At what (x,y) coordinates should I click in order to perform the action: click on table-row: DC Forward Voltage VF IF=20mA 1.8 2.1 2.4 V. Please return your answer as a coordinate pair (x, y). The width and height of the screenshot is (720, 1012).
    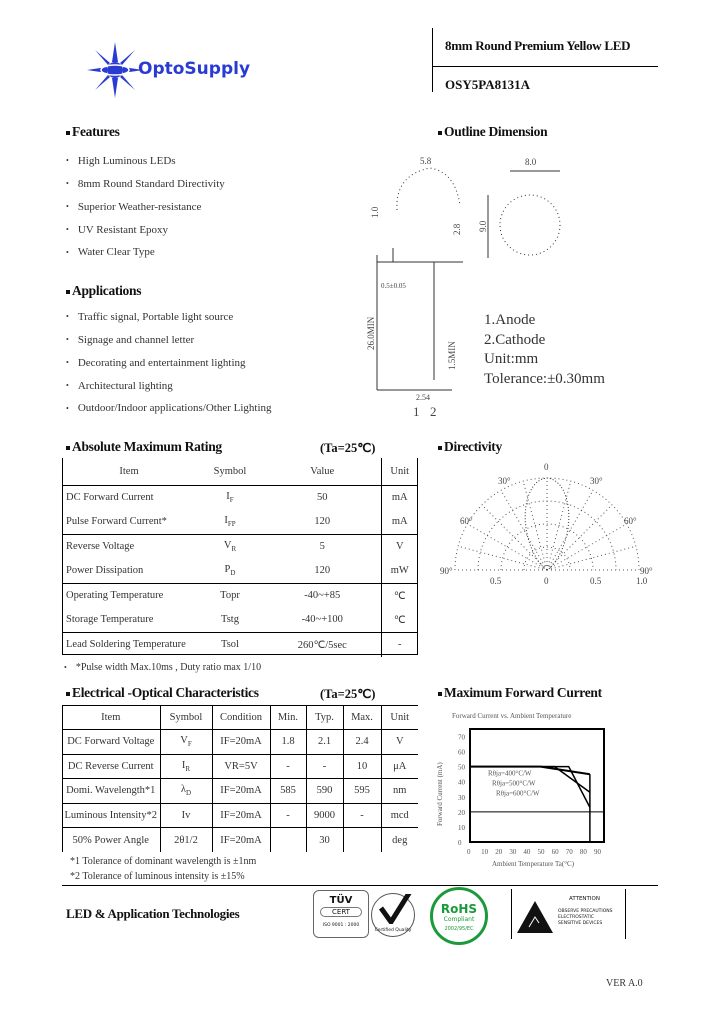
    Looking at the image, I should click on (240, 741).